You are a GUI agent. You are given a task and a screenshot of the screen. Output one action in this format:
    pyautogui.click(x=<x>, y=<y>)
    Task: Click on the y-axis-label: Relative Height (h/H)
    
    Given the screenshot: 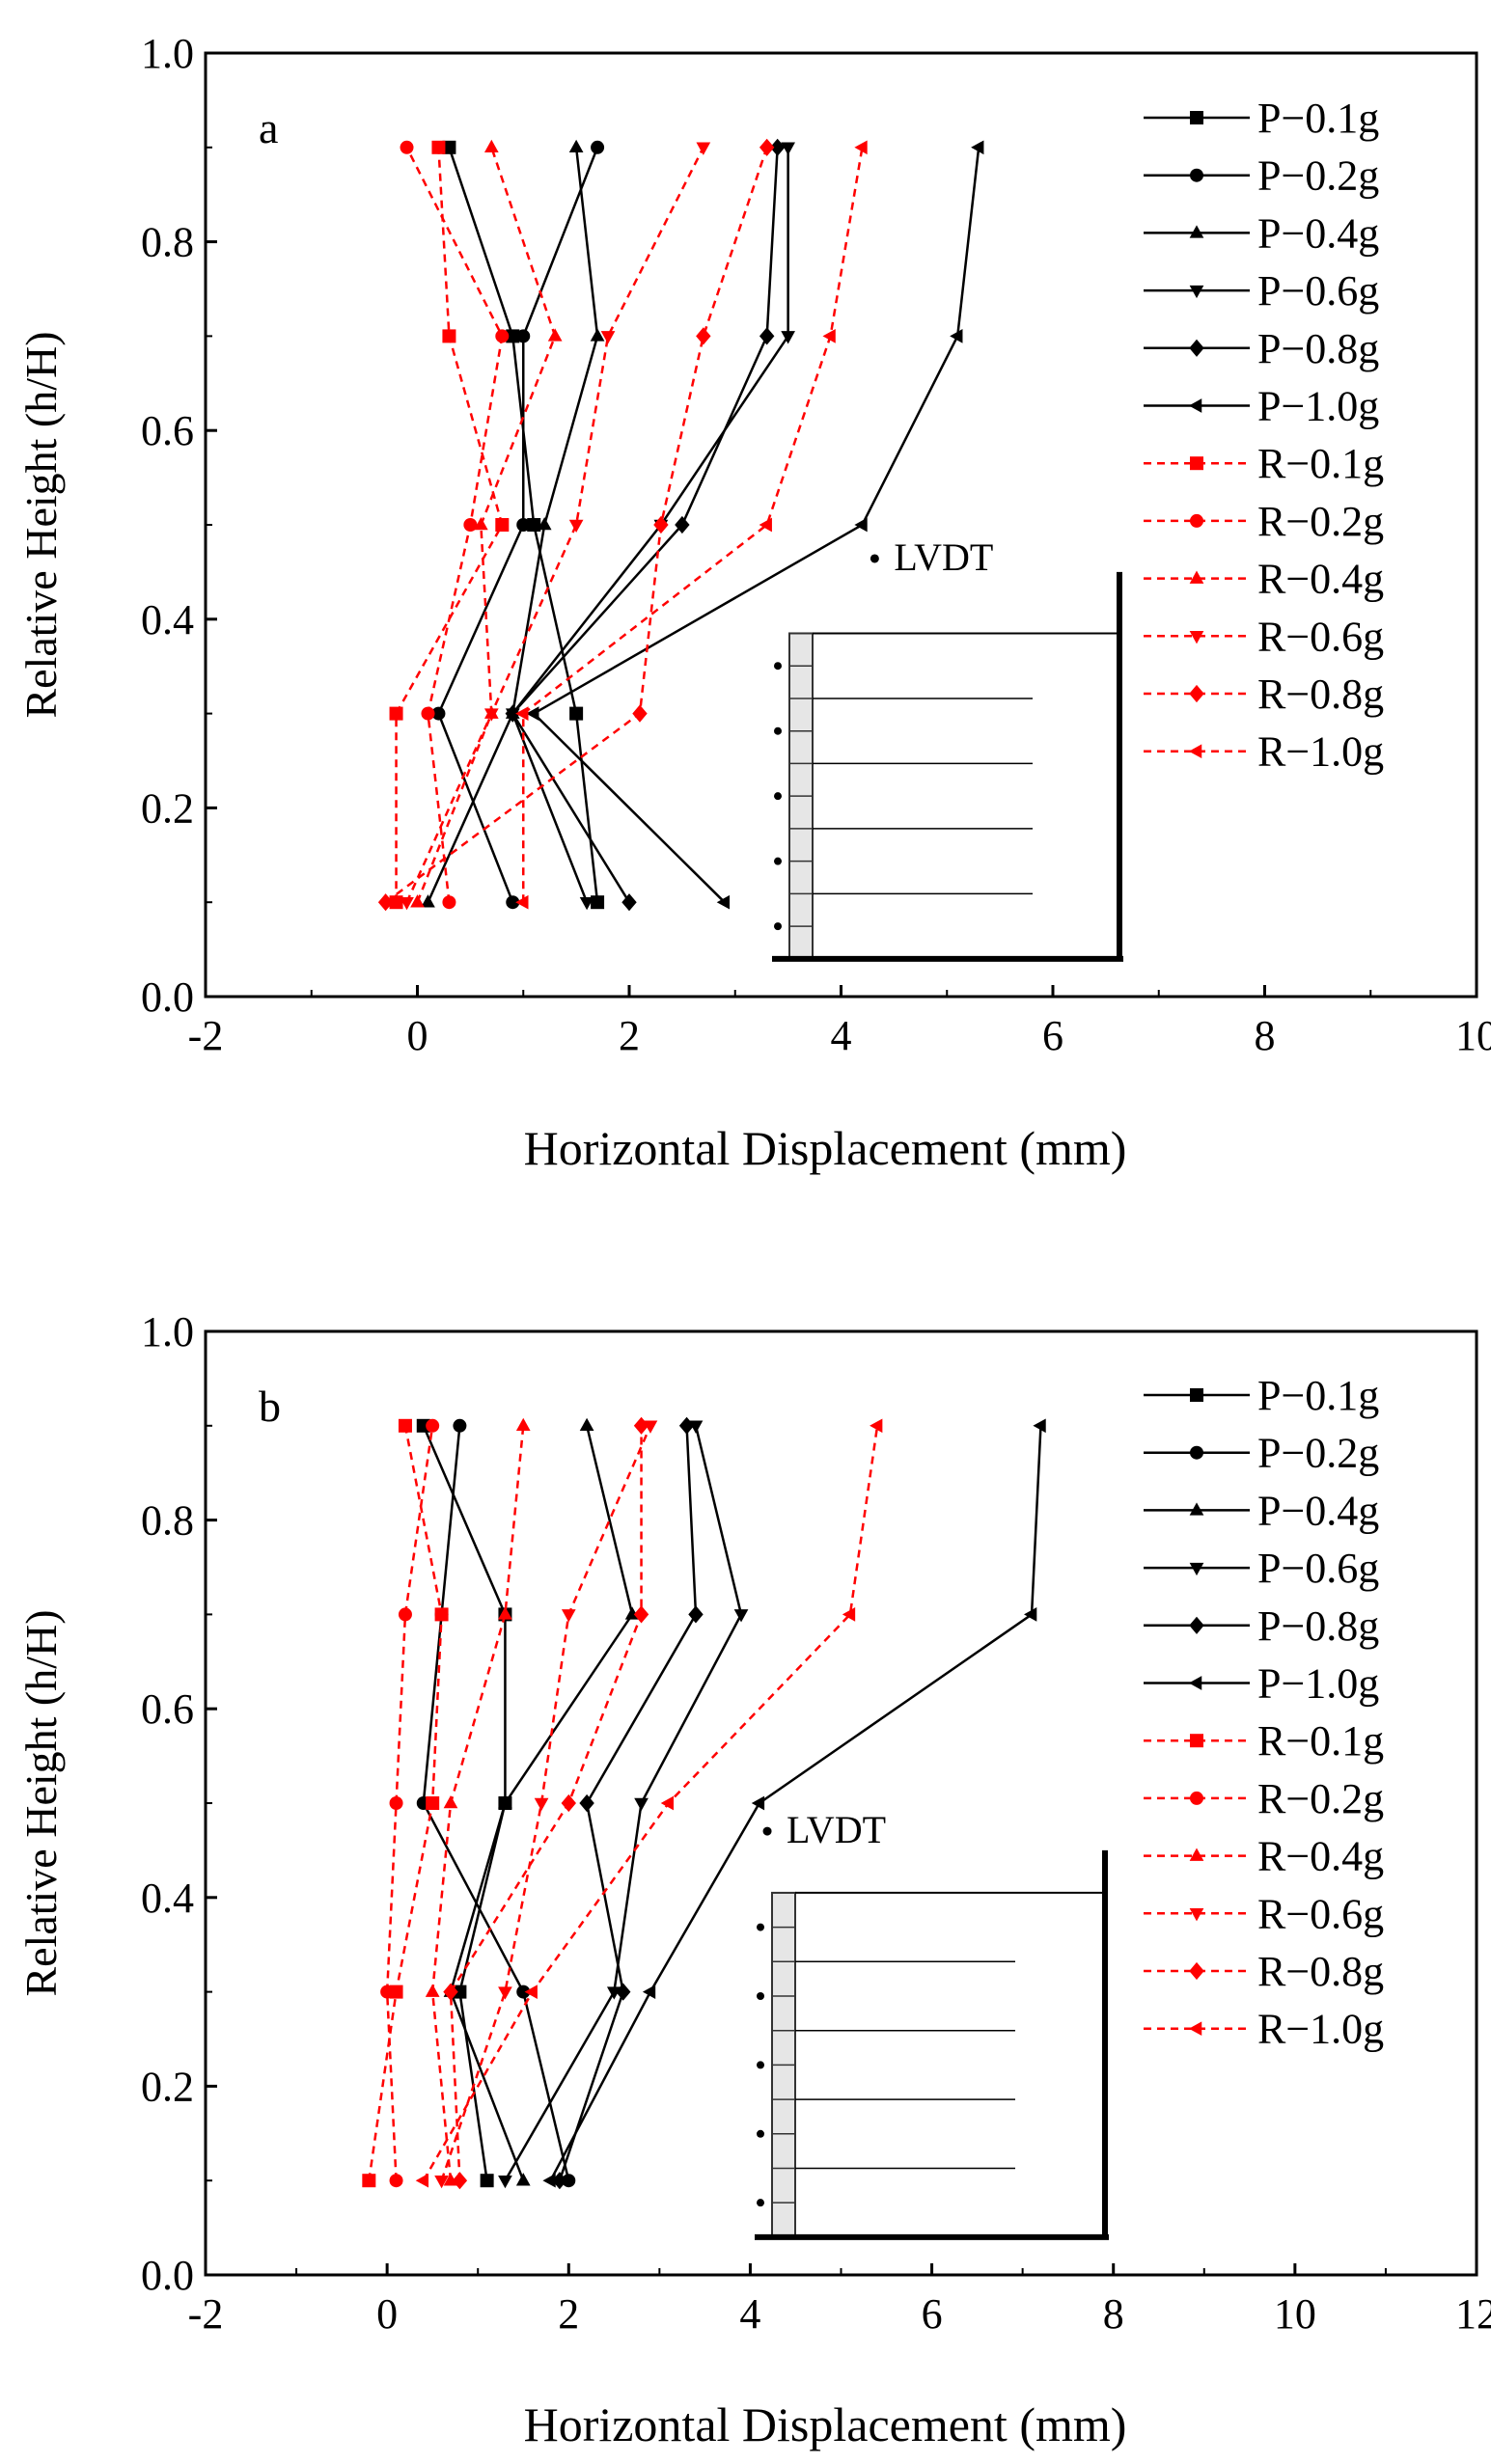 What is the action you would take?
    pyautogui.click(x=41, y=1802)
    